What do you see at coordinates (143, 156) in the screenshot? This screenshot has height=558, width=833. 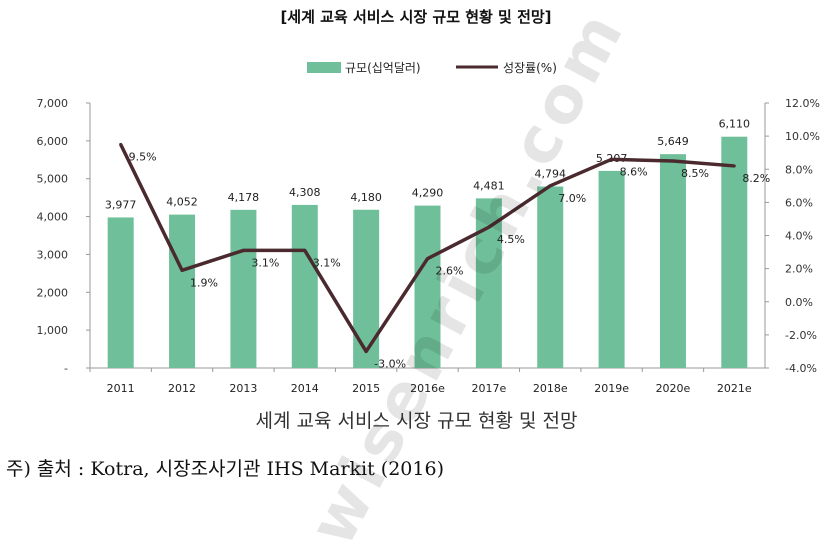 I see `growth-value-label: 9.5%` at bounding box center [143, 156].